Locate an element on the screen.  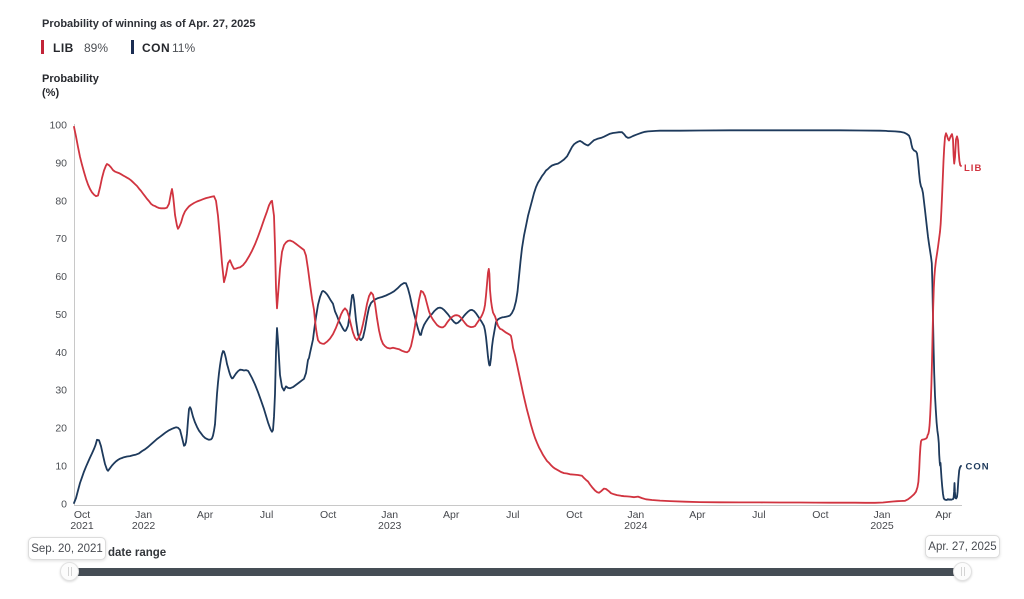
svg-text: 90 is located at coordinates (61, 163).